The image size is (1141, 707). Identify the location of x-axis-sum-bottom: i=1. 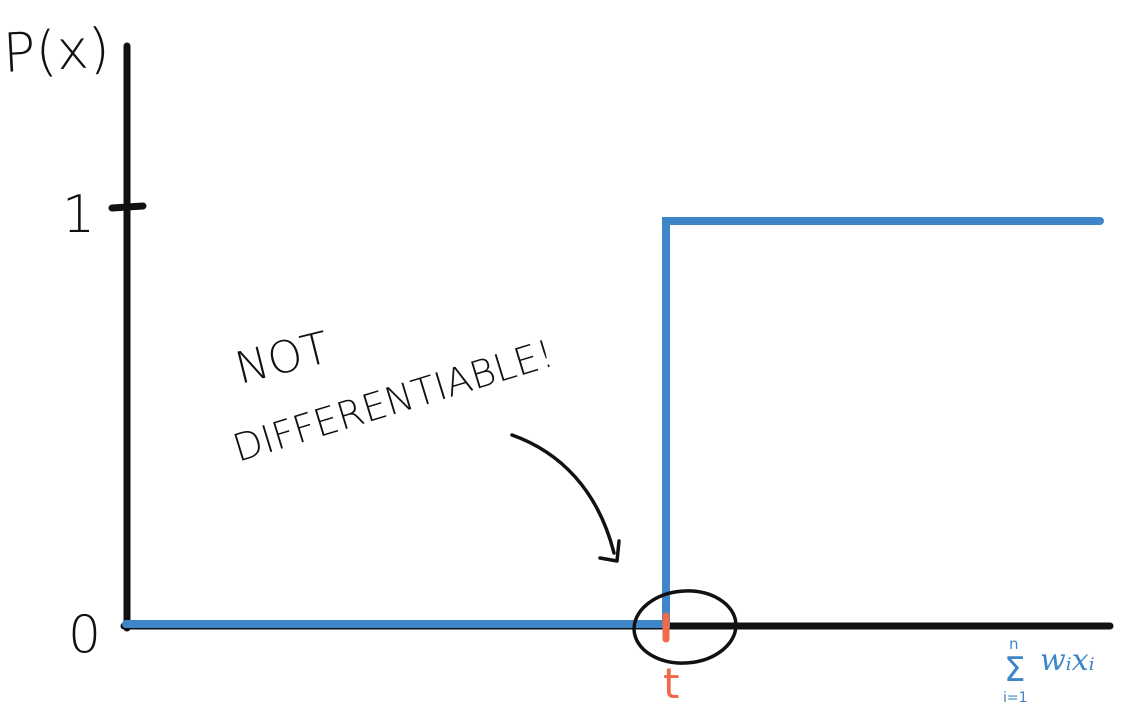
(1015, 698).